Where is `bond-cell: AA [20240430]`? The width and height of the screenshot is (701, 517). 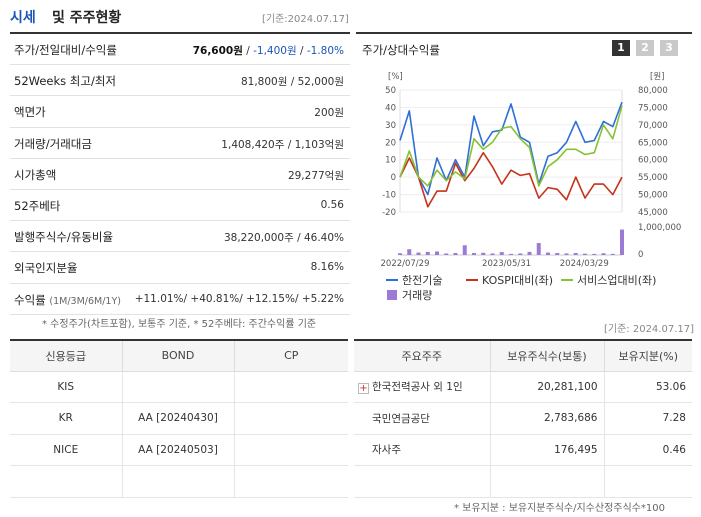 bond-cell: AA [20240430] is located at coordinates (178, 418).